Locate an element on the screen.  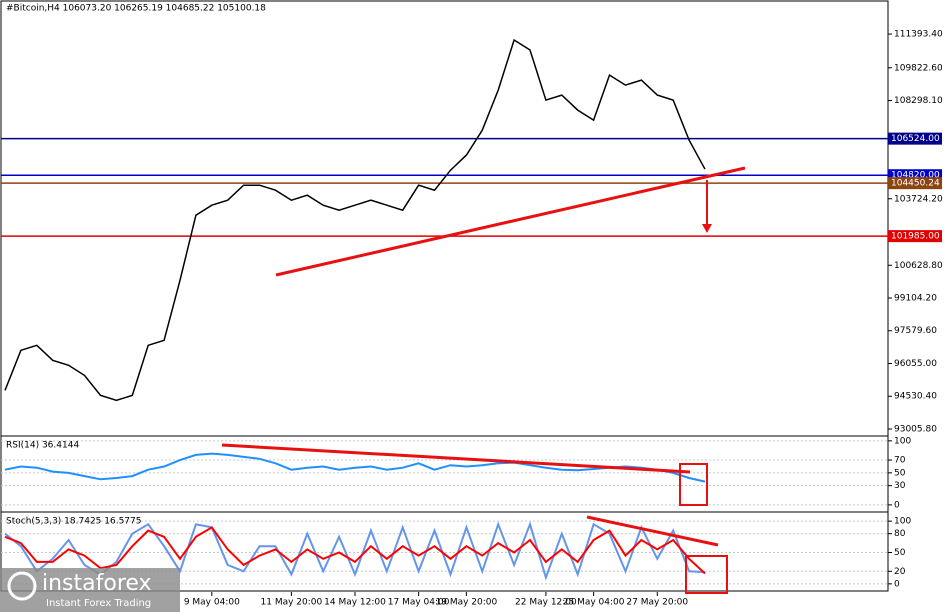
x-tick-label: 22 May 12:00 is located at coordinates (546, 603).